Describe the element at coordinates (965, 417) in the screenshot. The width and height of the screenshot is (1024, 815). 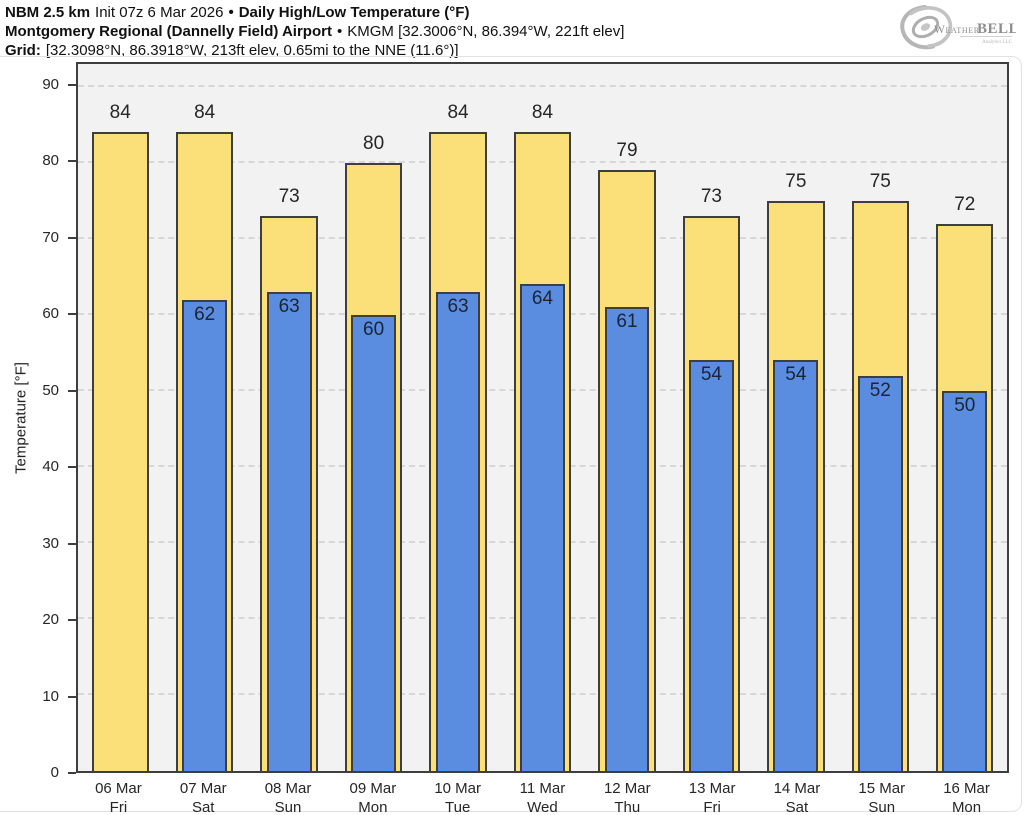
I see `bar-group-16-mar: 72 50` at that location.